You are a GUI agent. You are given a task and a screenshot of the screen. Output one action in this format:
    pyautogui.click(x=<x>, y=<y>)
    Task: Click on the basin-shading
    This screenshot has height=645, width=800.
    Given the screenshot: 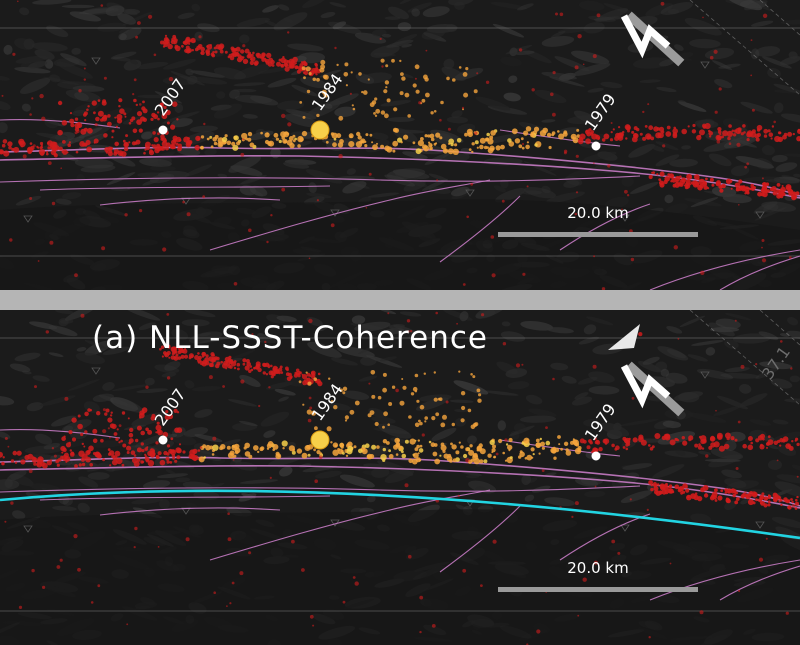 What is the action you would take?
    pyautogui.click(x=400, y=244)
    